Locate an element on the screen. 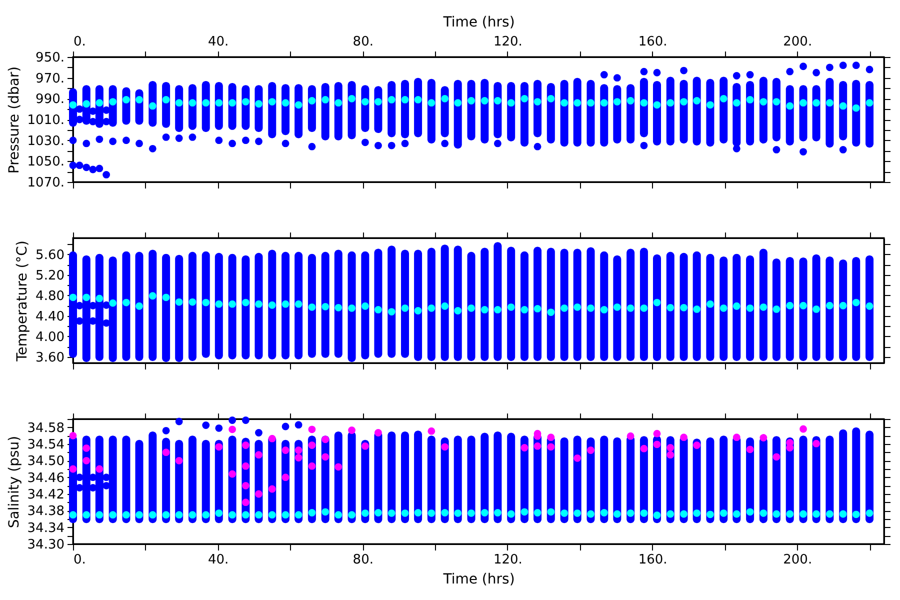 The width and height of the screenshot is (900, 600). y-tick-label: 1050. is located at coordinates (45, 162).